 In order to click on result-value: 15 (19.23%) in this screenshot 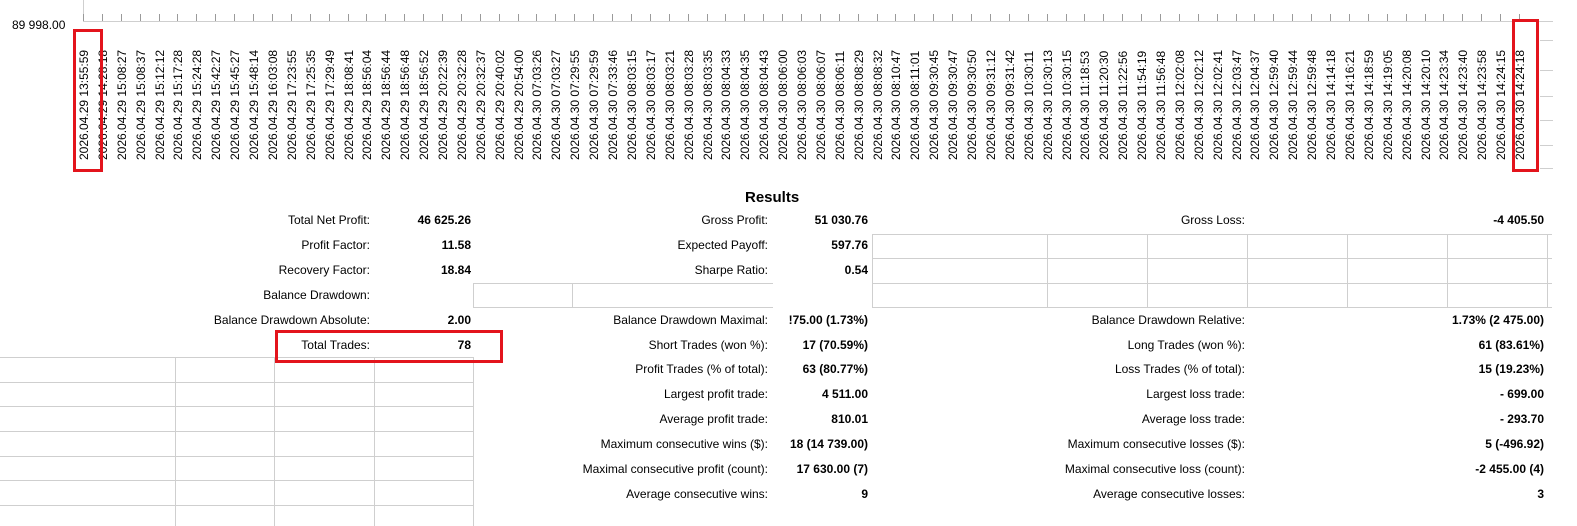, I will do `click(1511, 369)`.